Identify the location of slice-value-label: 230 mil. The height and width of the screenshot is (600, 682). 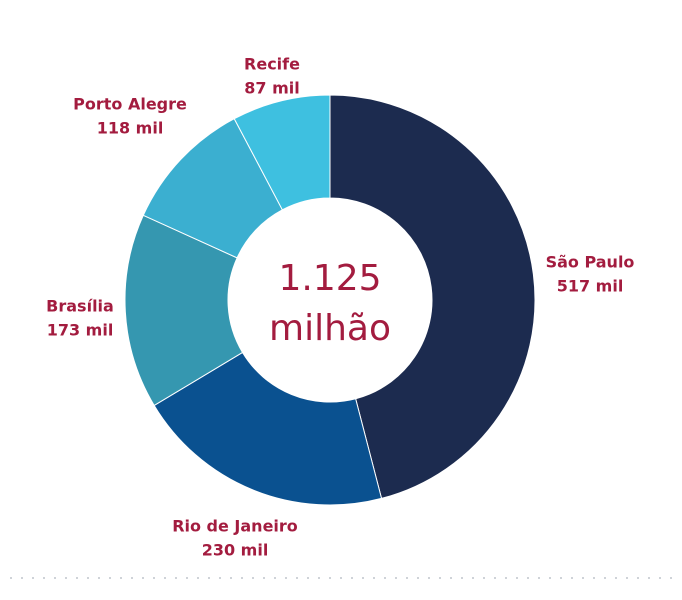
(235, 550).